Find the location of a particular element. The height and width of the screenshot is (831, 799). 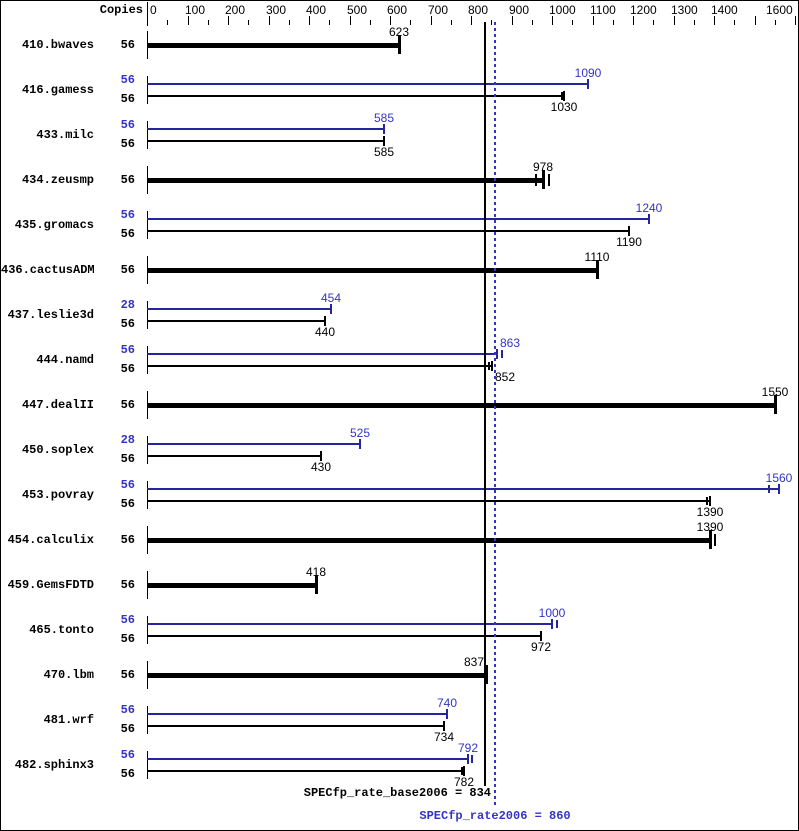

bar-value-label: 740 is located at coordinates (447, 703).